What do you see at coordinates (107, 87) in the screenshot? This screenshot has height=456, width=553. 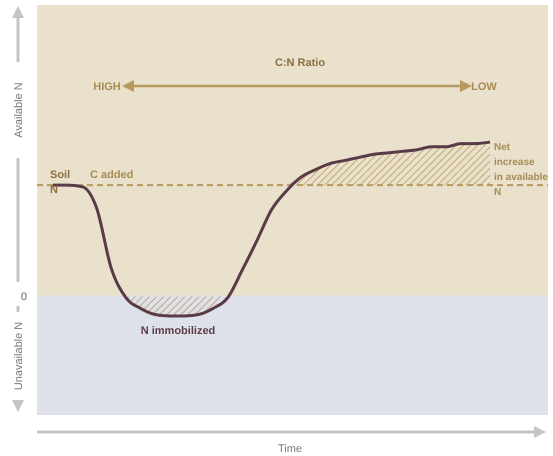 I see `text: HIGH` at bounding box center [107, 87].